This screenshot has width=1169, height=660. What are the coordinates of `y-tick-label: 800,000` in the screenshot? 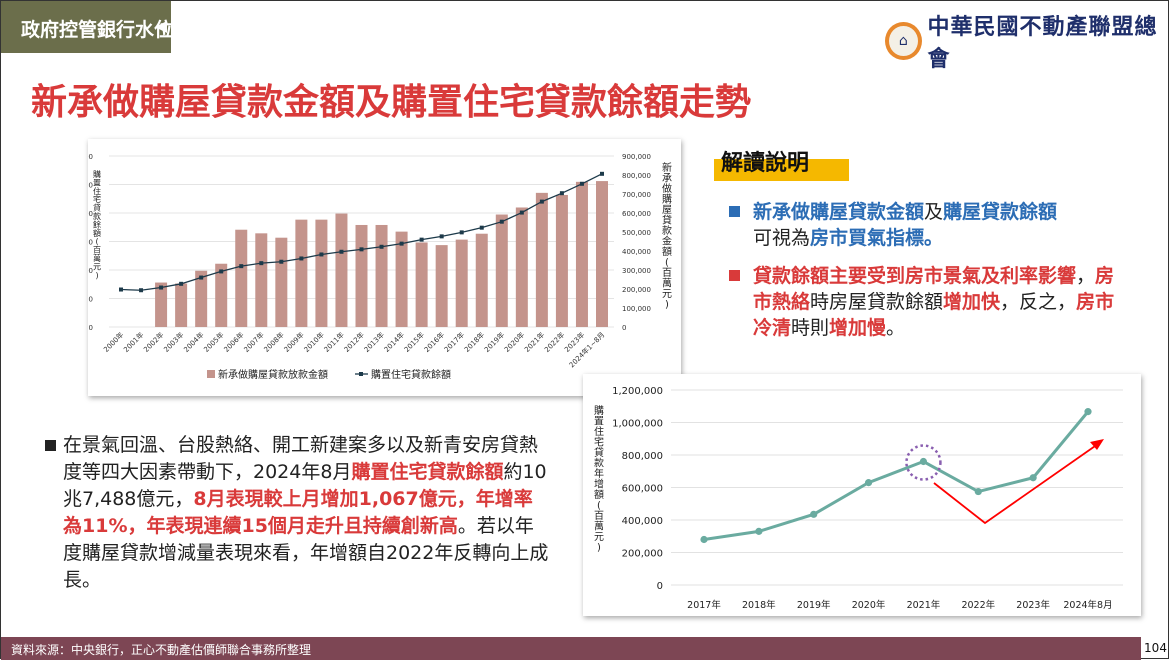 It's located at (642, 456).